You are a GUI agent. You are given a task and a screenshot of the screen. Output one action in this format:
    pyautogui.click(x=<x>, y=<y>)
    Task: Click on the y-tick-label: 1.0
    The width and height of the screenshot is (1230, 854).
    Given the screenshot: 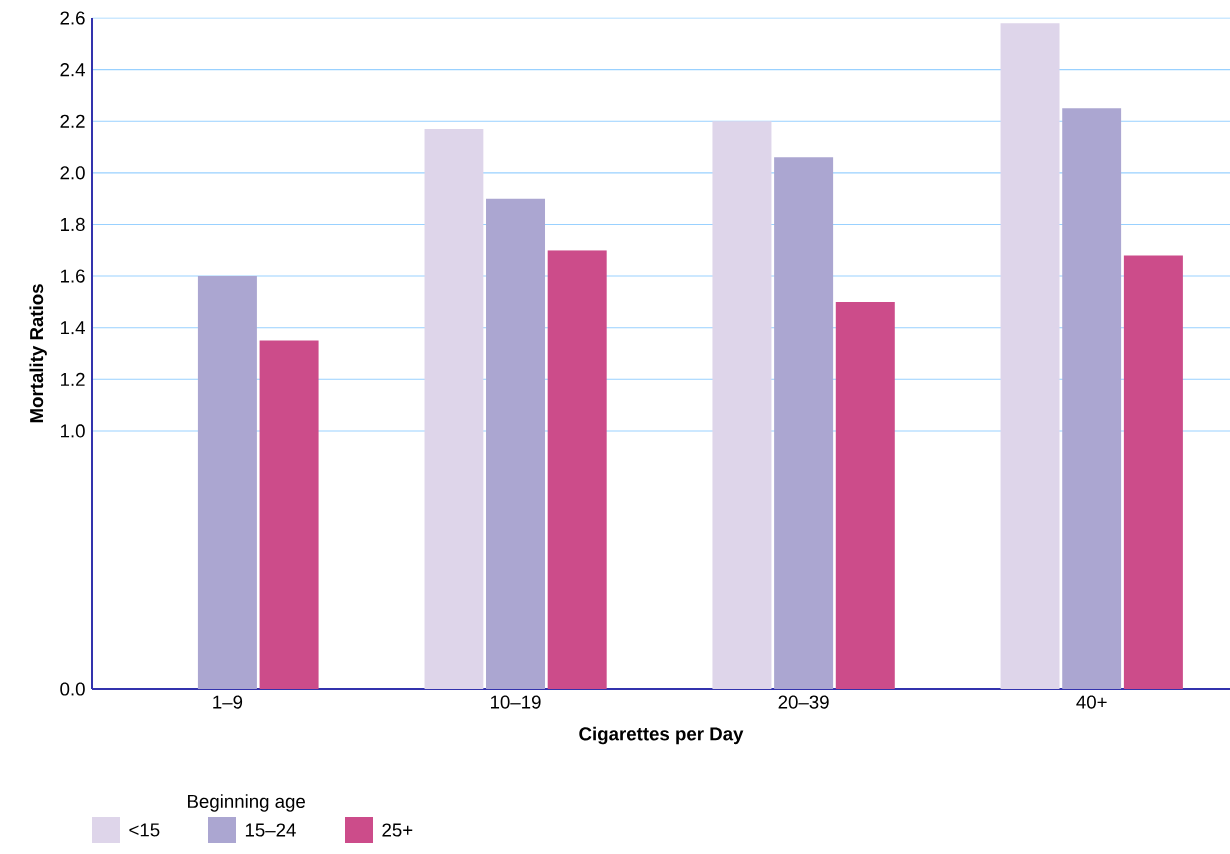 What is the action you would take?
    pyautogui.click(x=72, y=431)
    